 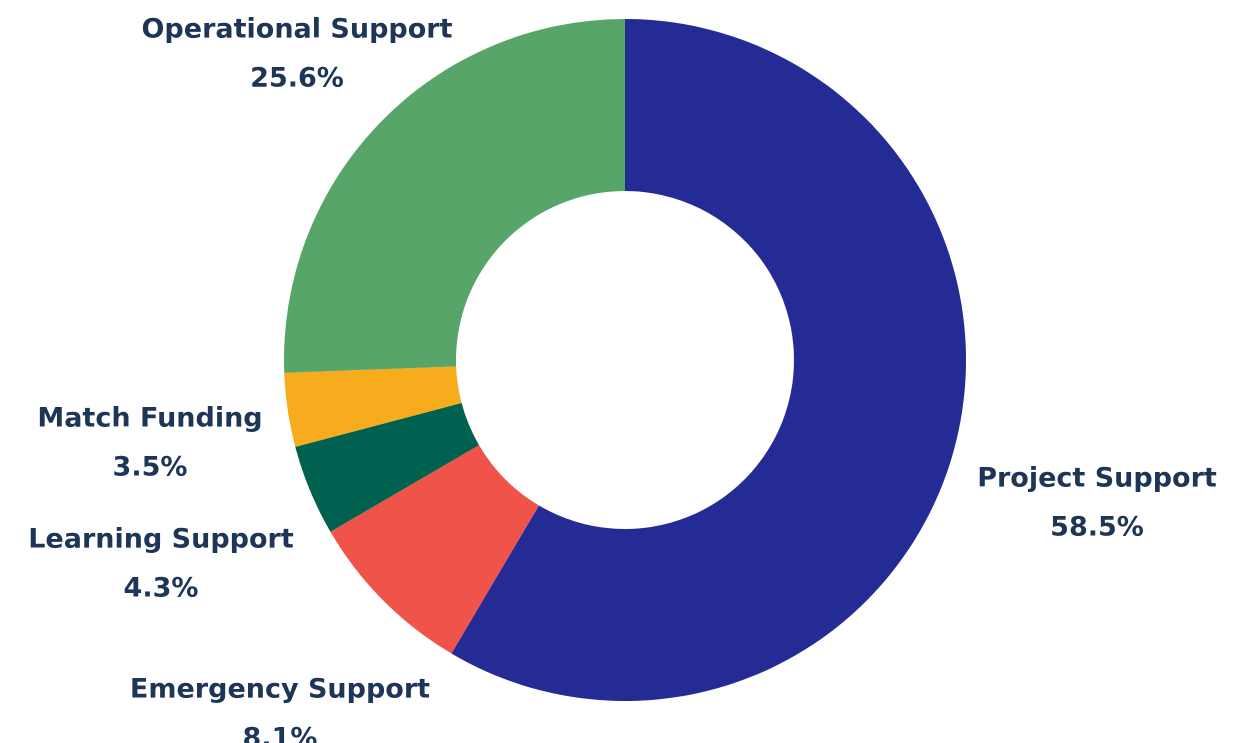 I want to click on slice-name-label: Project Support, so click(x=1097, y=478).